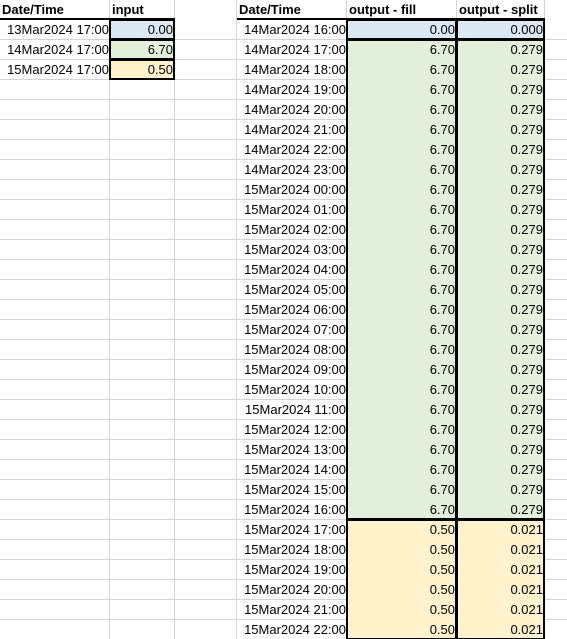  I want to click on output-datetime-cell: 14Mar2024 19:00, so click(295, 89).